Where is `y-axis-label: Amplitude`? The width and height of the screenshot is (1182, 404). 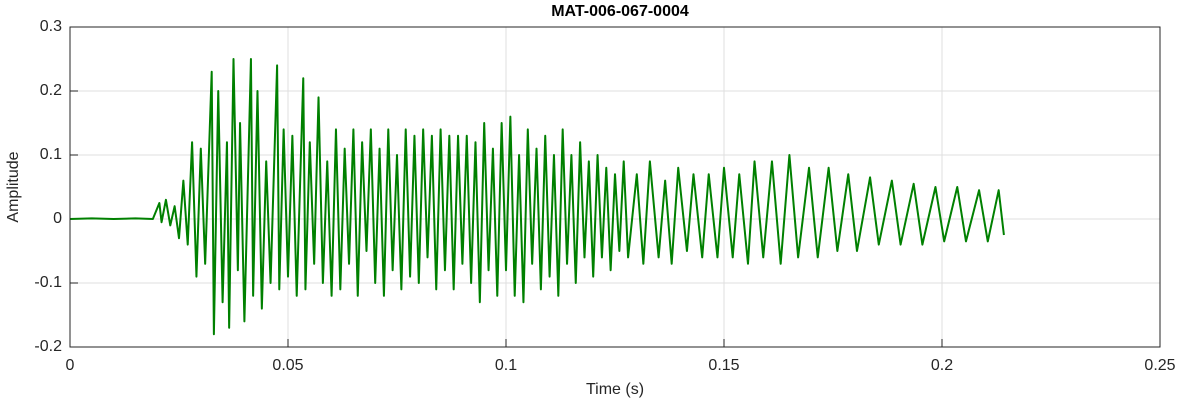 y-axis-label: Amplitude is located at coordinates (13, 186).